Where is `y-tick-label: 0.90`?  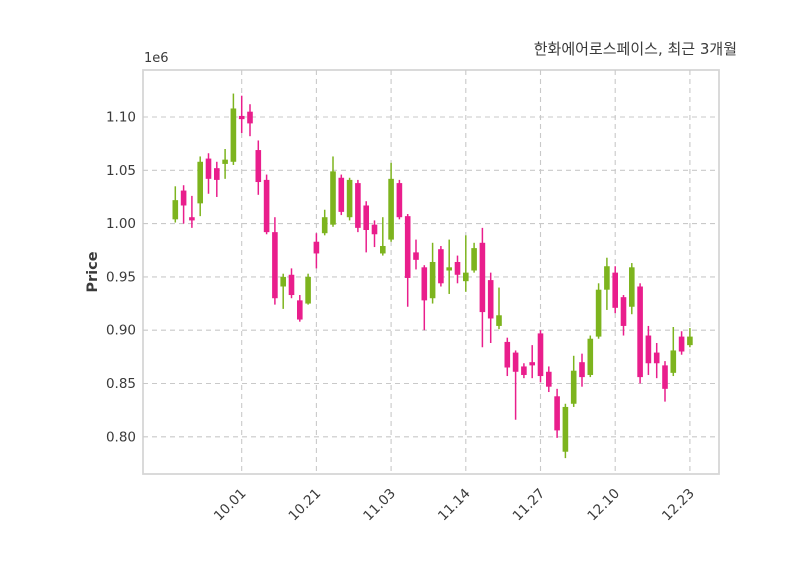
y-tick-label: 0.90 is located at coordinates (121, 331).